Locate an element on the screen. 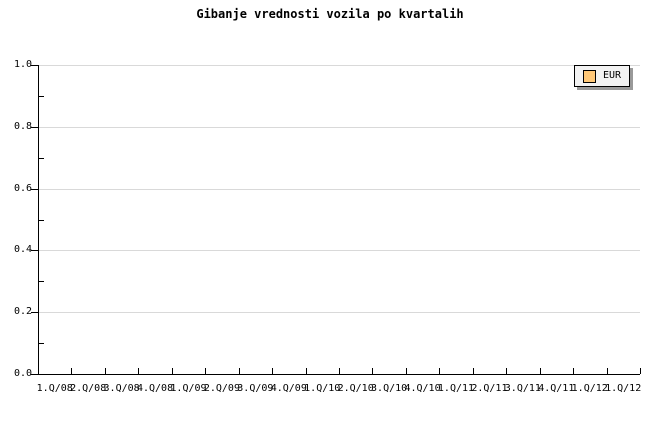  y-tick-label: 0.0 is located at coordinates (22, 373).